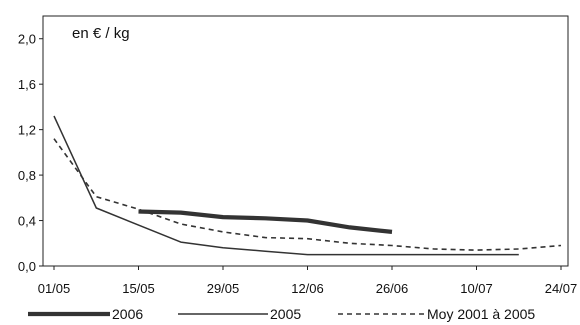 The width and height of the screenshot is (580, 325). Describe the element at coordinates (476, 288) in the screenshot. I see `x-tick-label: 10/07` at that location.